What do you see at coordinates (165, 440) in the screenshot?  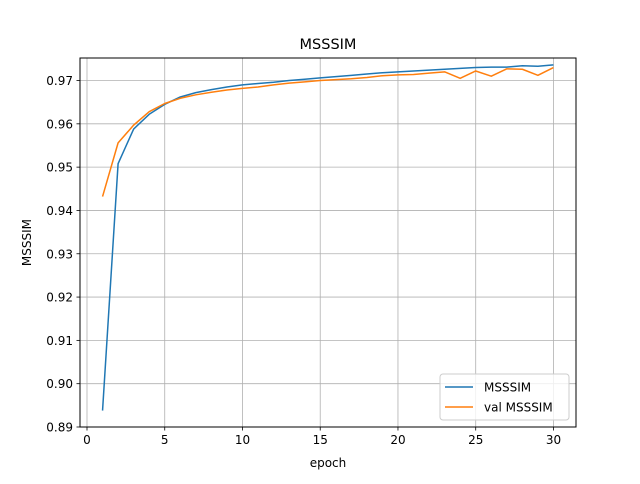 I see `x-tick-label: 5` at bounding box center [165, 440].